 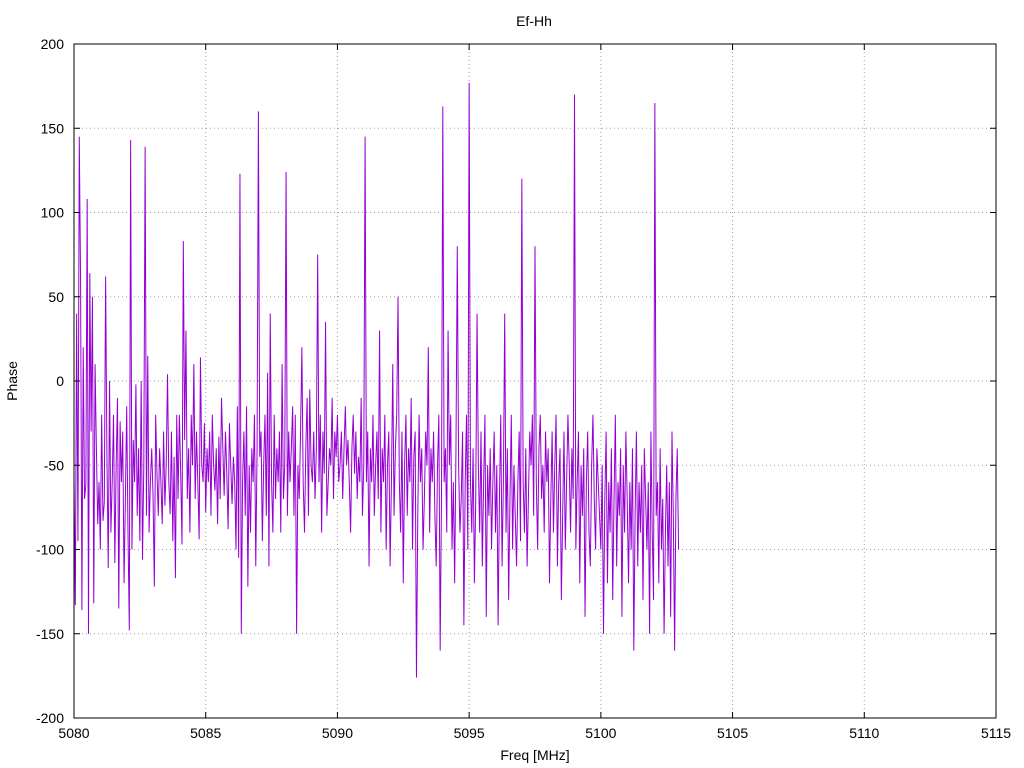 What do you see at coordinates (337, 733) in the screenshot?
I see `x-tick-label: 5090` at bounding box center [337, 733].